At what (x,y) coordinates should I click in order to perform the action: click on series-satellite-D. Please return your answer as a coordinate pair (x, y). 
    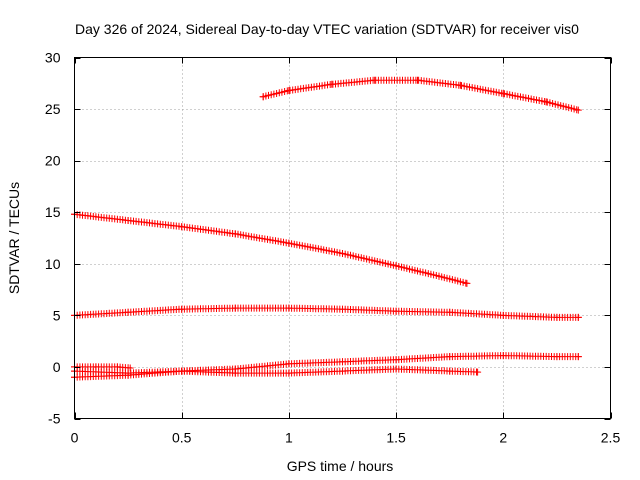
    Looking at the image, I should click on (326, 366).